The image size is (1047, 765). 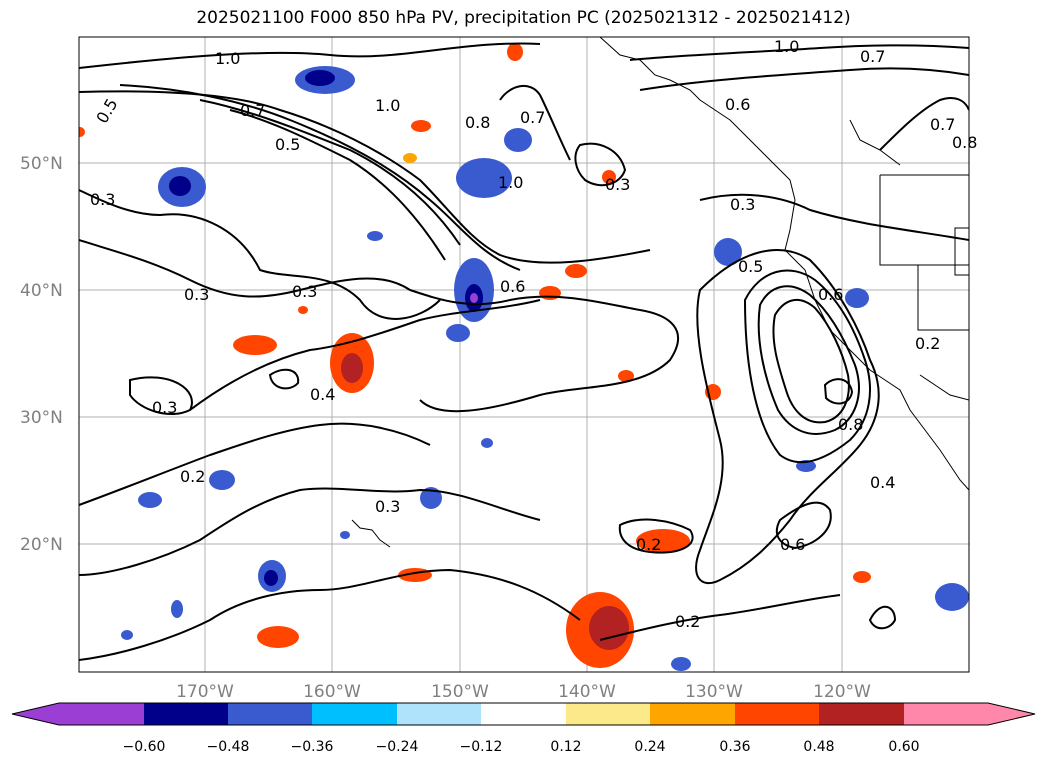 I want to click on lon-tick-label: 150°W, so click(x=460, y=692).